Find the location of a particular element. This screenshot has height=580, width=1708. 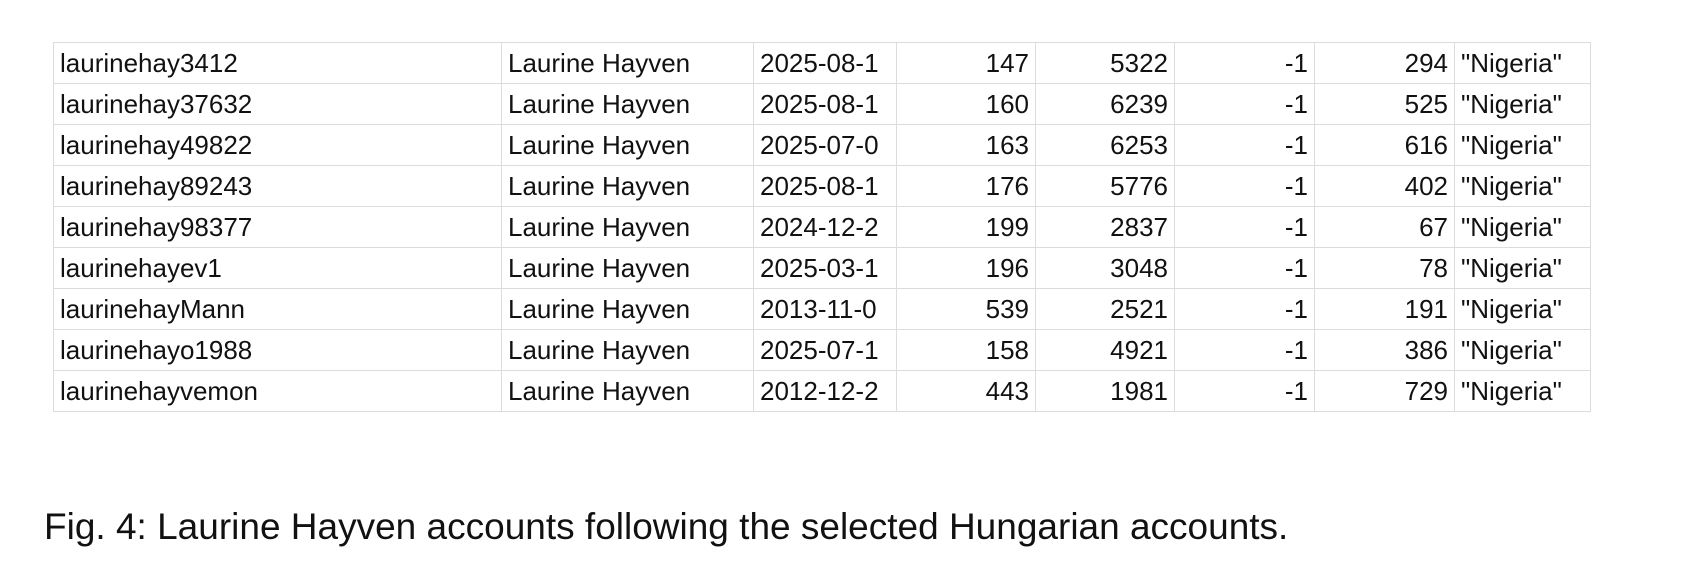

table-cell: laurinehayev1 is located at coordinates (277, 268).